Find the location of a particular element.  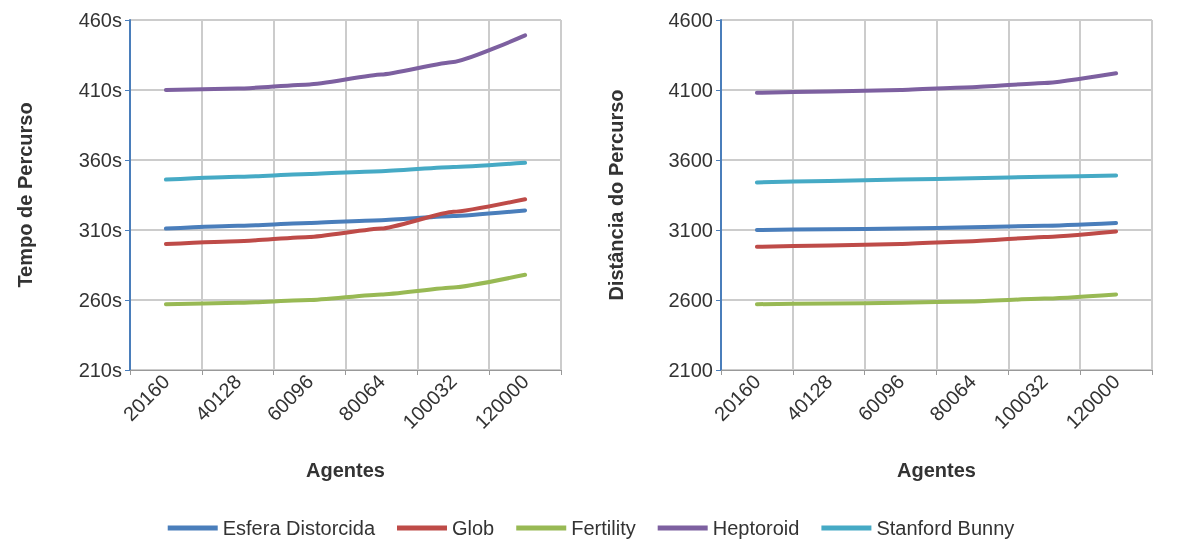

y-tick-label: 360s is located at coordinates (100, 160).